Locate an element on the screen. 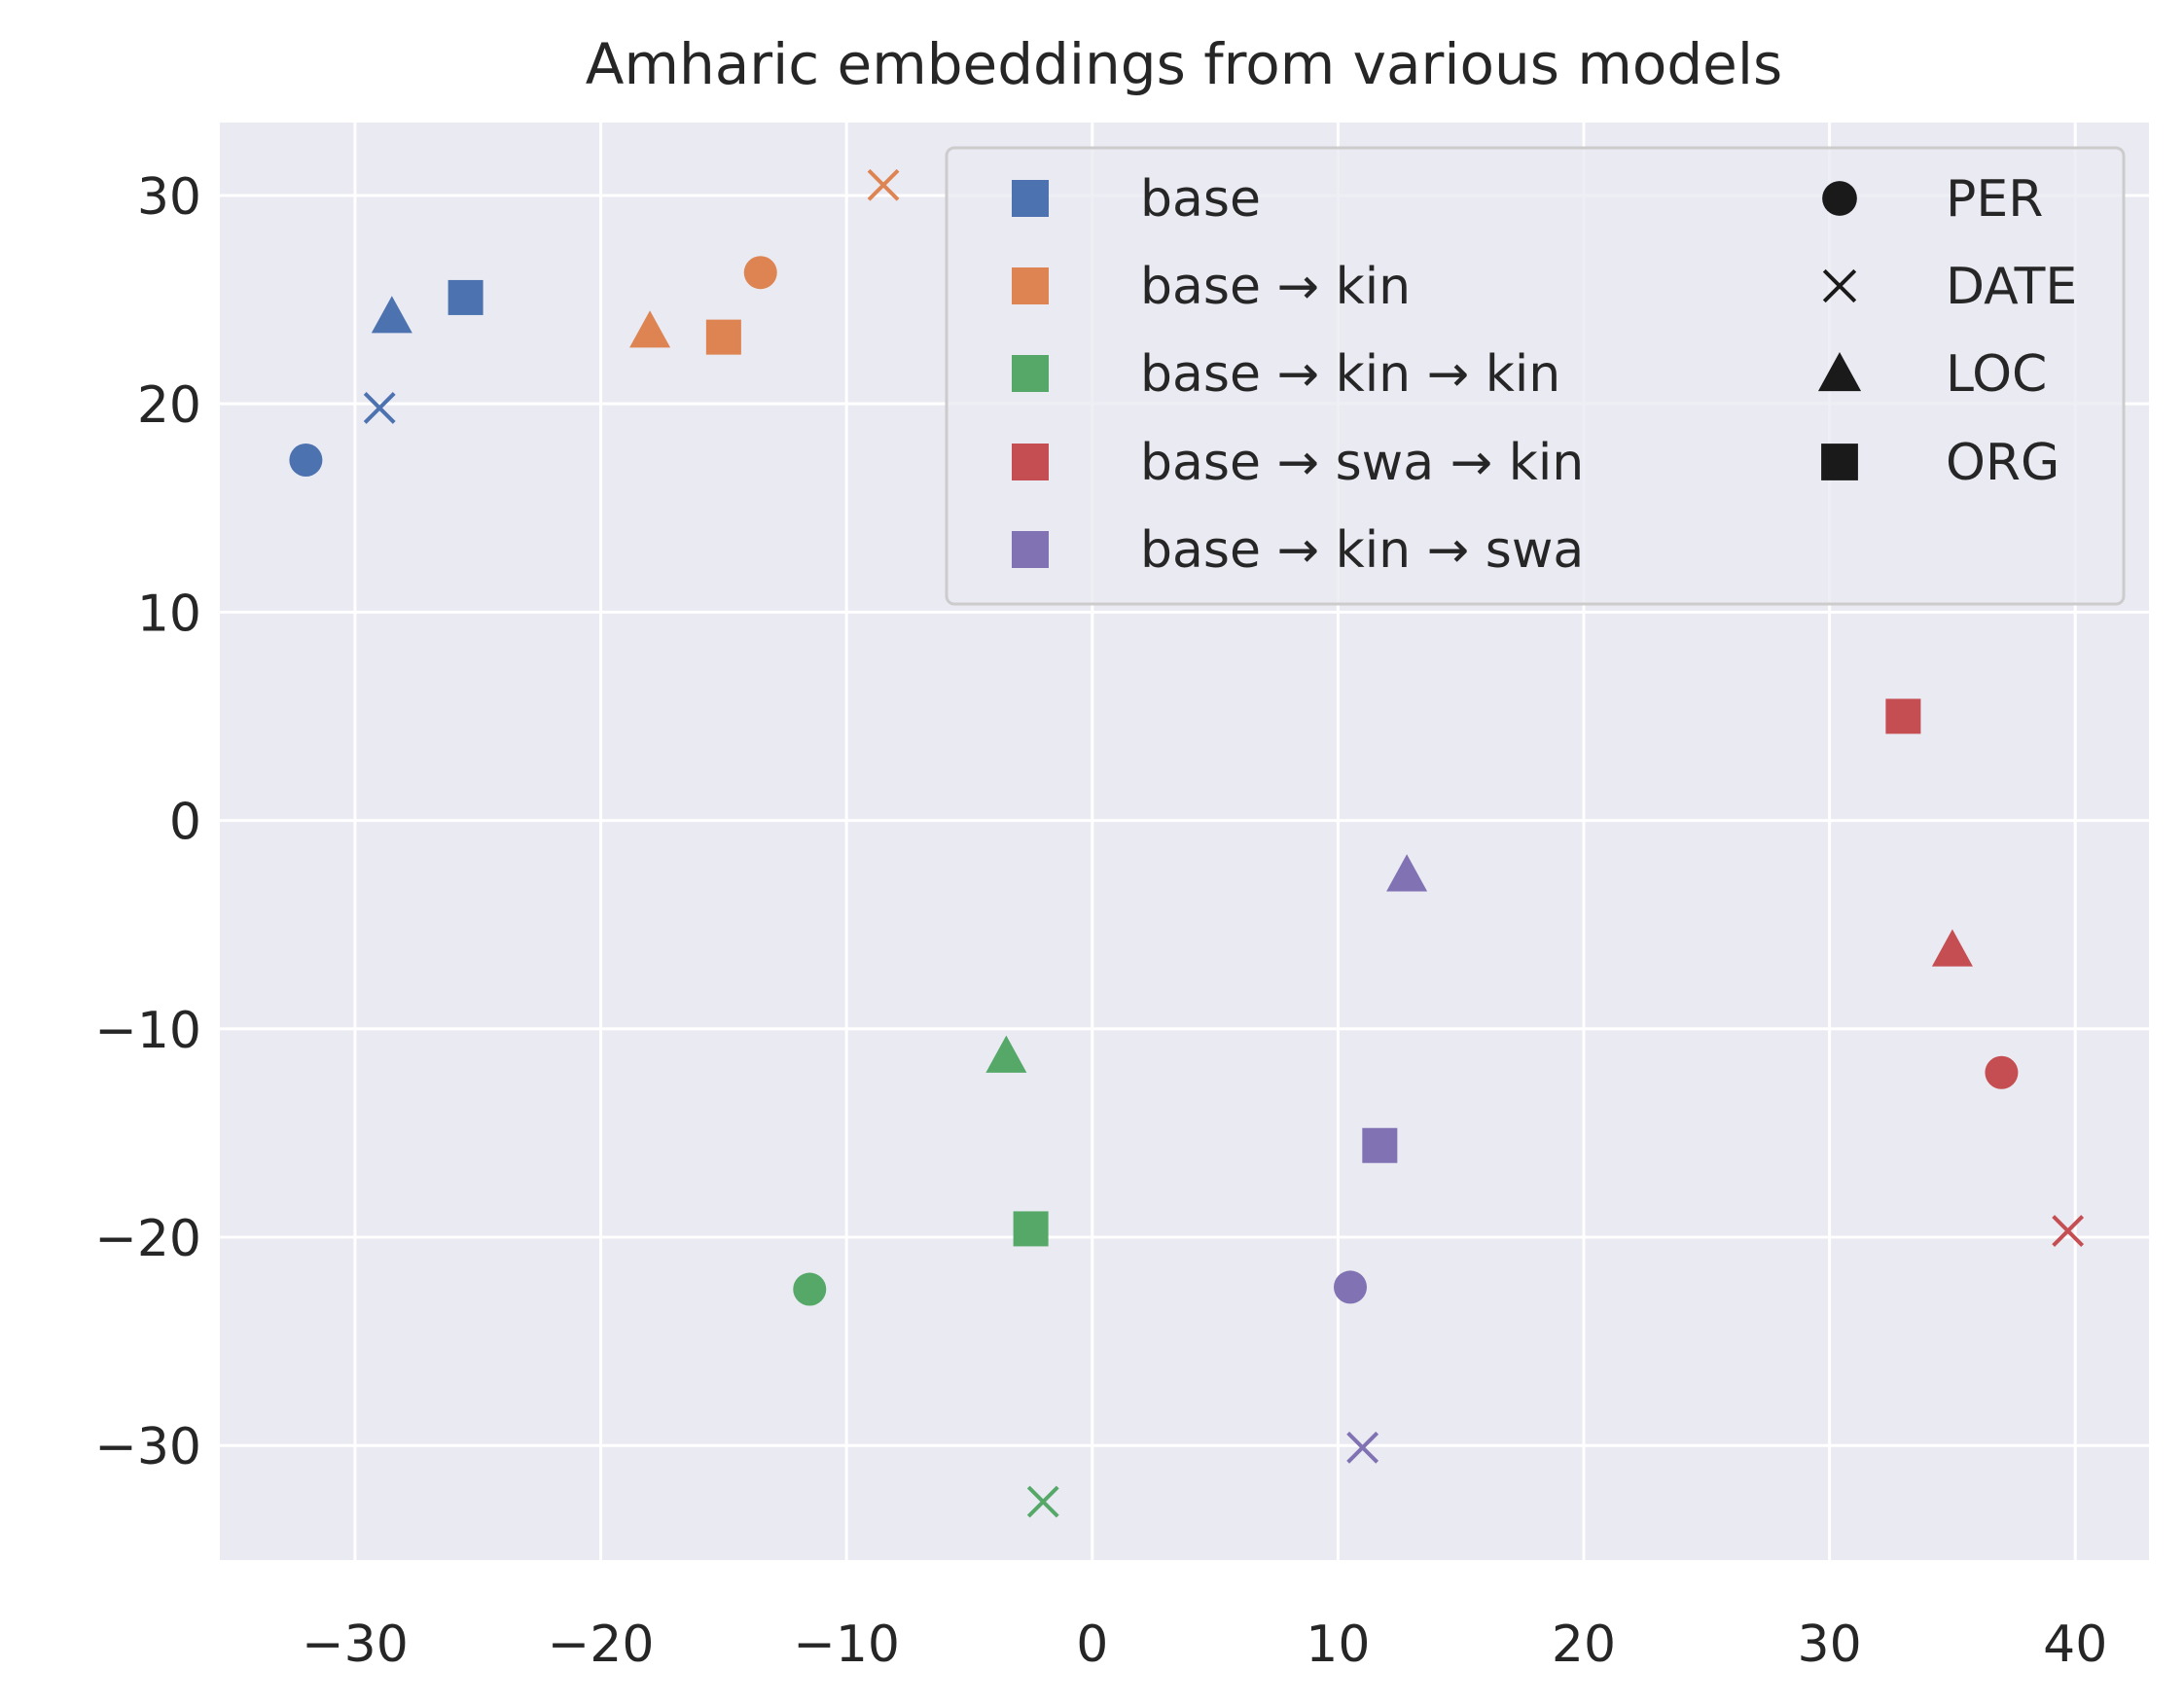  x-tick-label: 20 is located at coordinates (1584, 1645).